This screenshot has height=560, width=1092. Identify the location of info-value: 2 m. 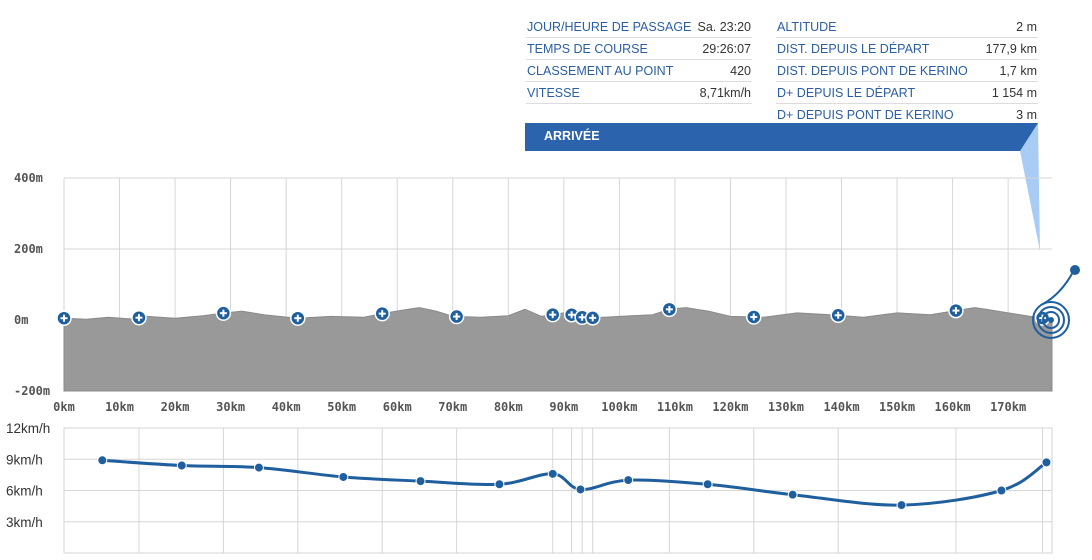
(1026, 26).